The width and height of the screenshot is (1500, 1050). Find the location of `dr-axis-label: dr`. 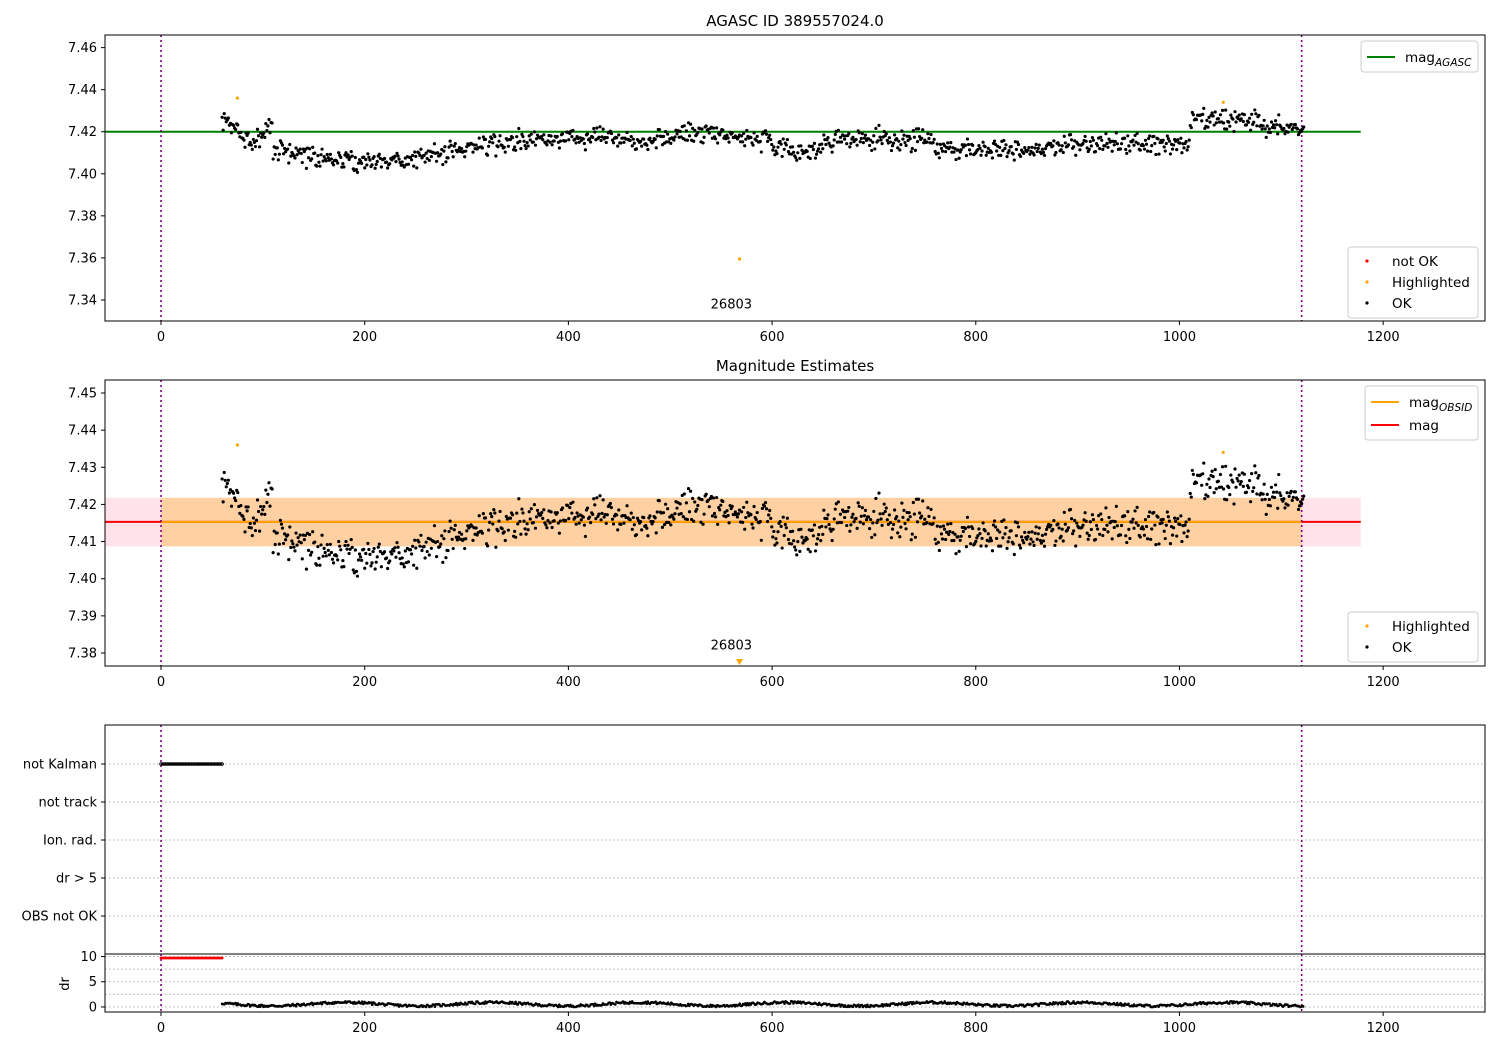

dr-axis-label: dr is located at coordinates (65, 984).